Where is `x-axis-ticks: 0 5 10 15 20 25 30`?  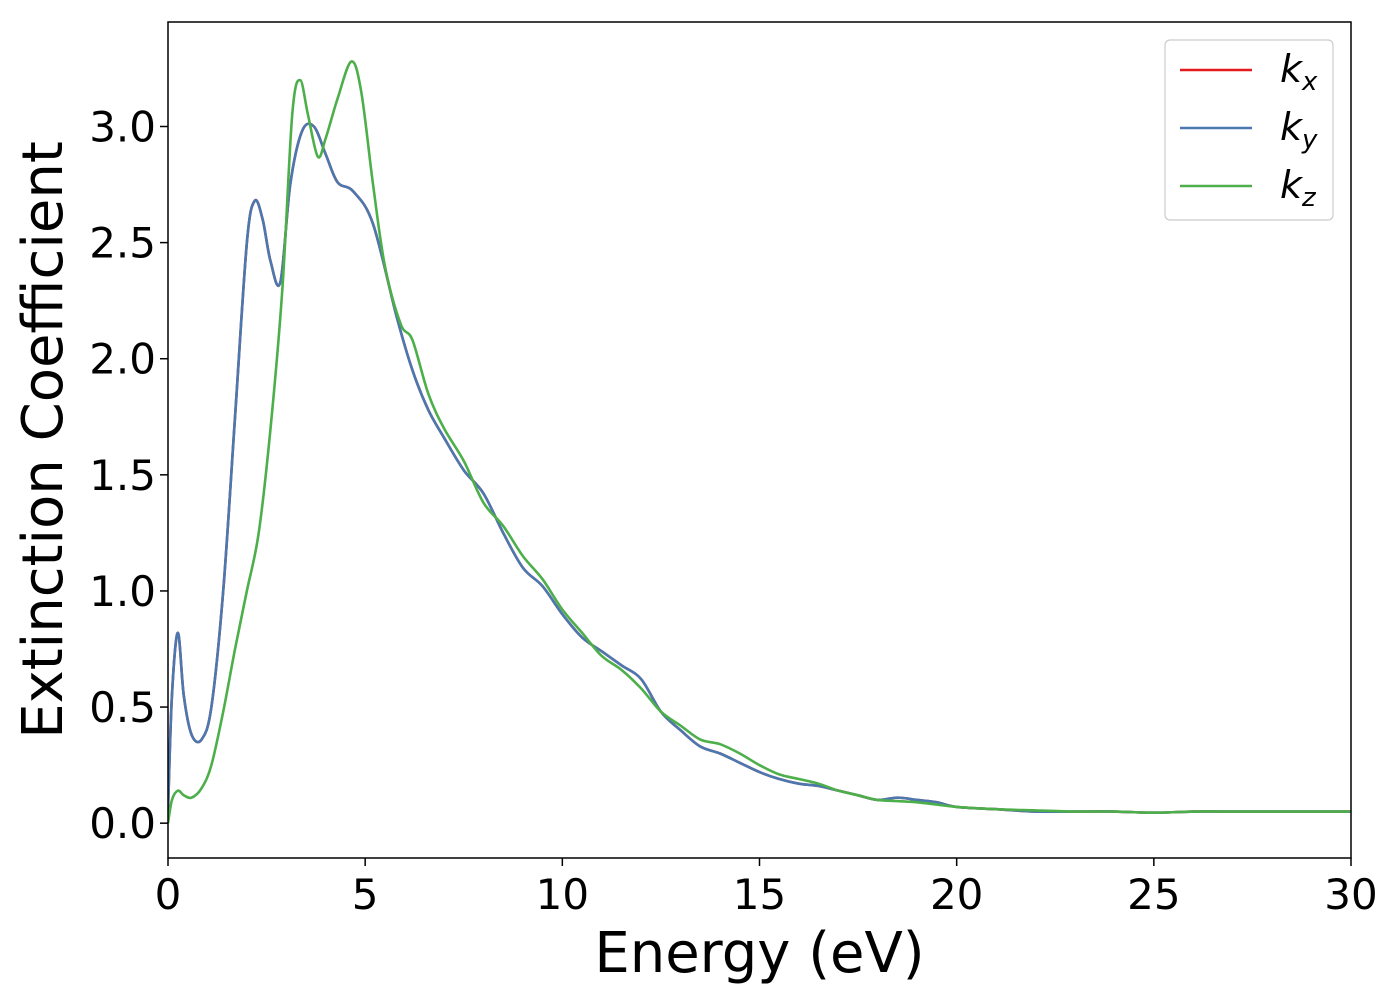 x-axis-ticks: 0 5 10 15 20 25 30 is located at coordinates (766, 888).